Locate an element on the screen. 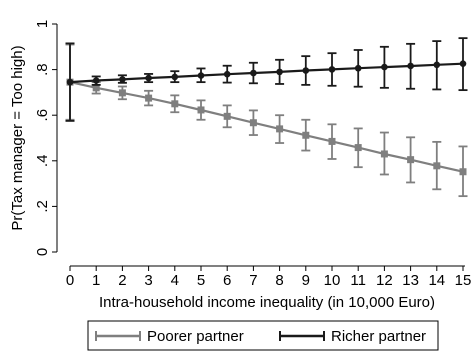 Image resolution: width=476 pixels, height=354 pixels. x-tick-label: 2 is located at coordinates (122, 280).